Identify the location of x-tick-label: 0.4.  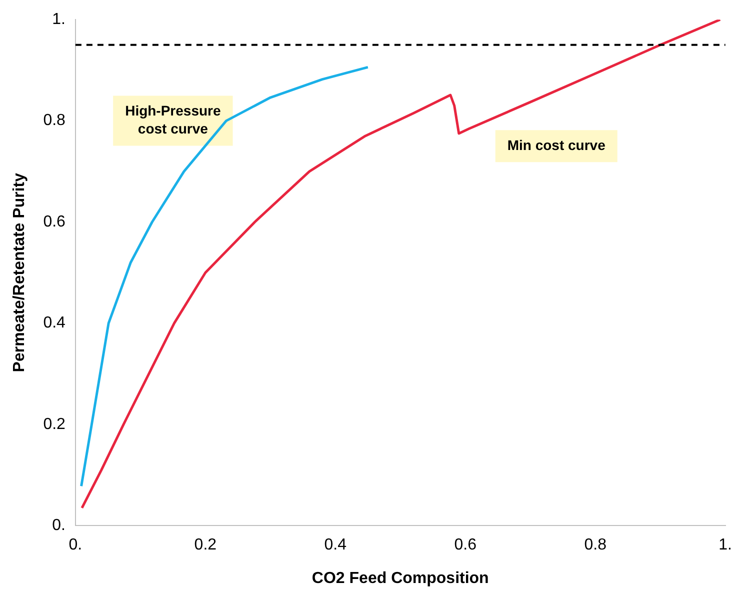
(335, 545).